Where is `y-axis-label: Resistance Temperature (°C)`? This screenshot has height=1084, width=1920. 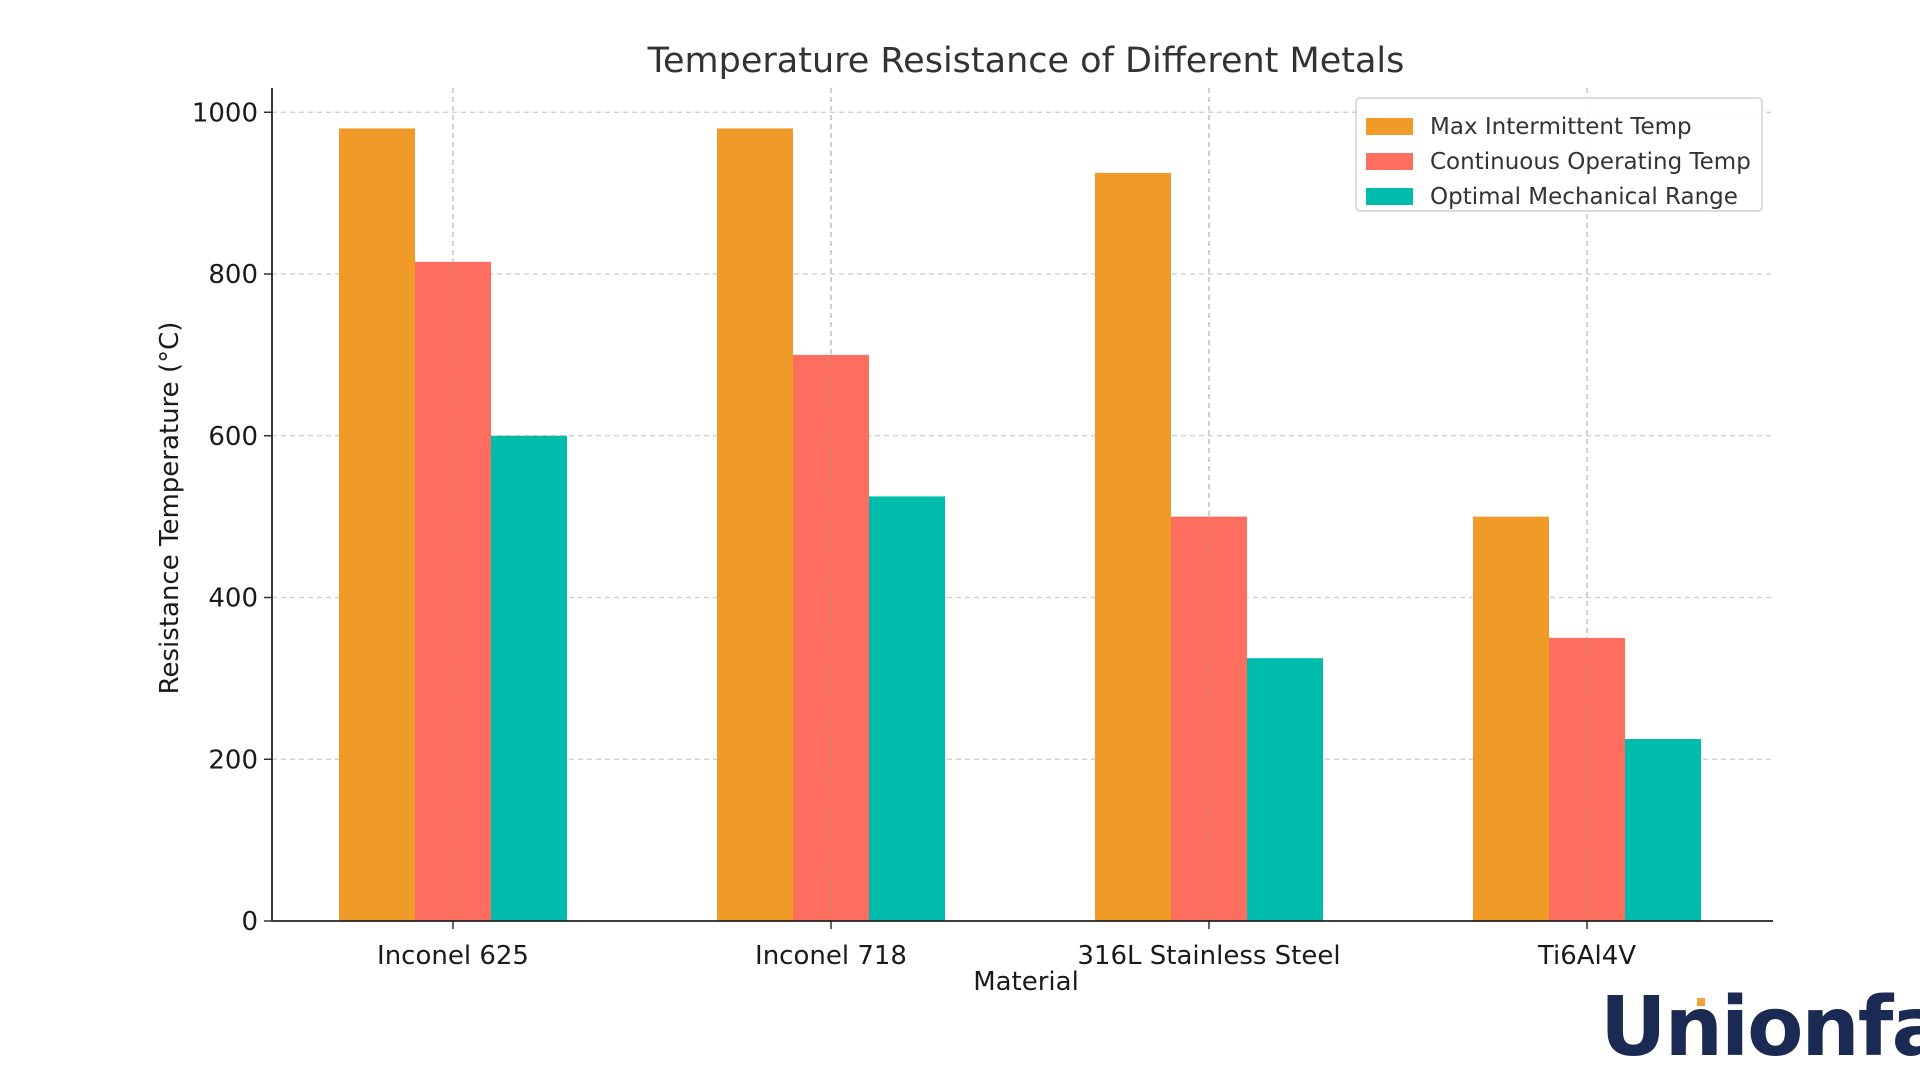
y-axis-label: Resistance Temperature (°C) is located at coordinates (170, 508).